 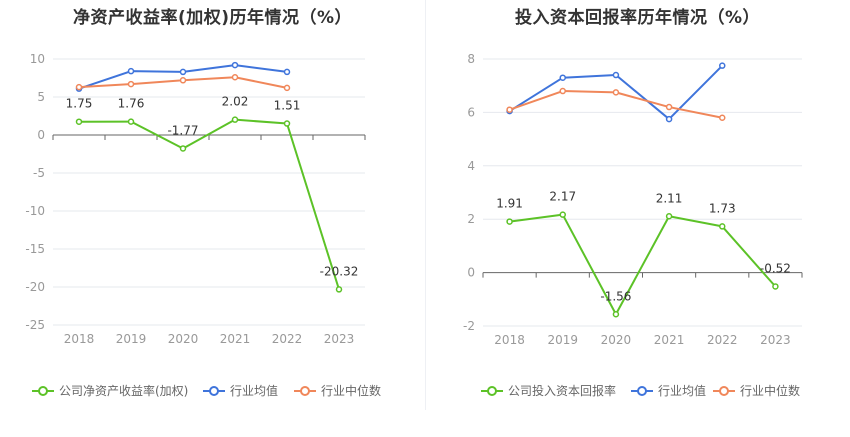 What do you see at coordinates (124, 391) in the screenshot?
I see `legend-label: 公司净资产收益率(加权)` at bounding box center [124, 391].